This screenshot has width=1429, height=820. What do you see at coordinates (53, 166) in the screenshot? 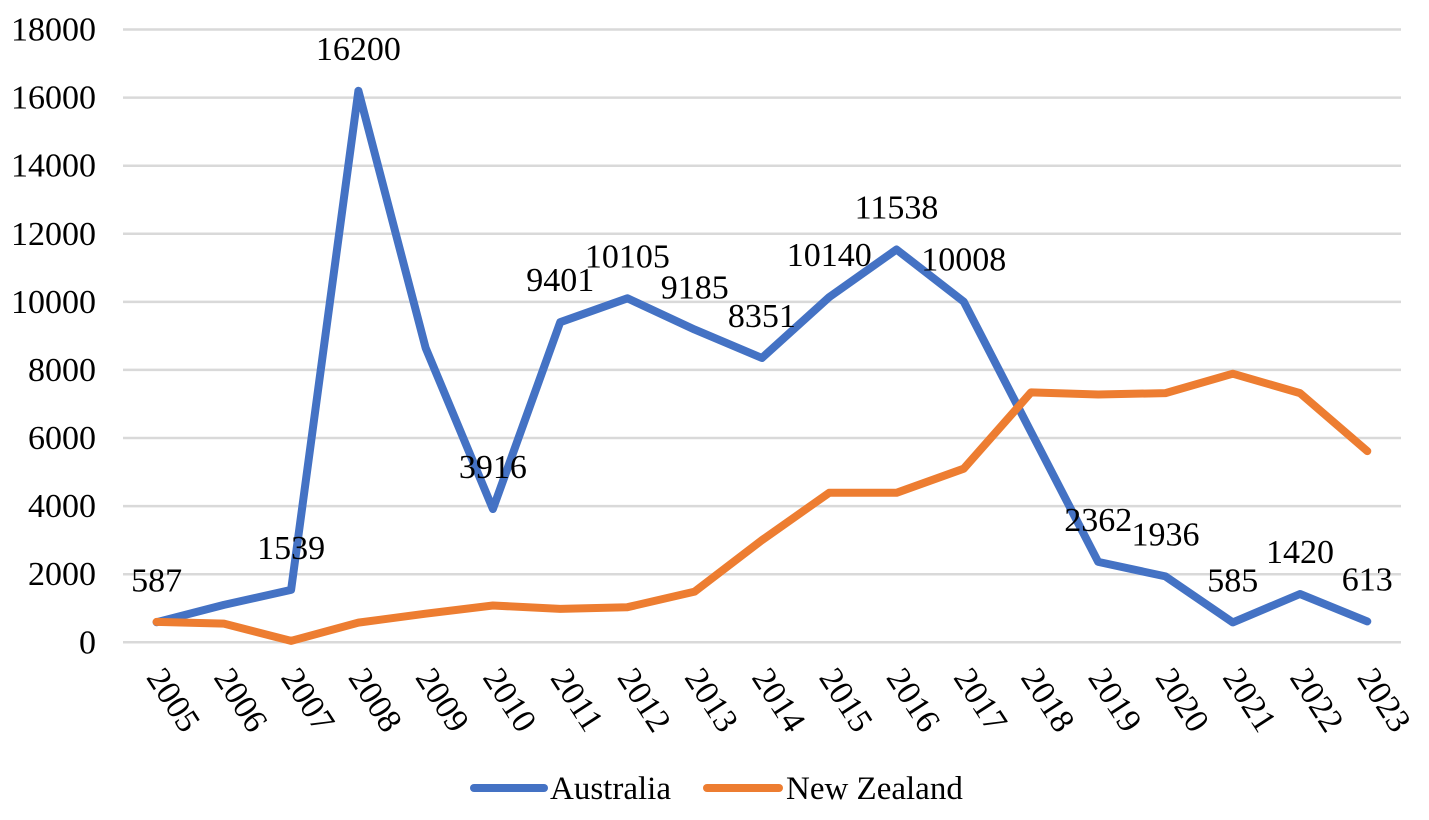
I see `svg-text: 14000` at bounding box center [53, 166].